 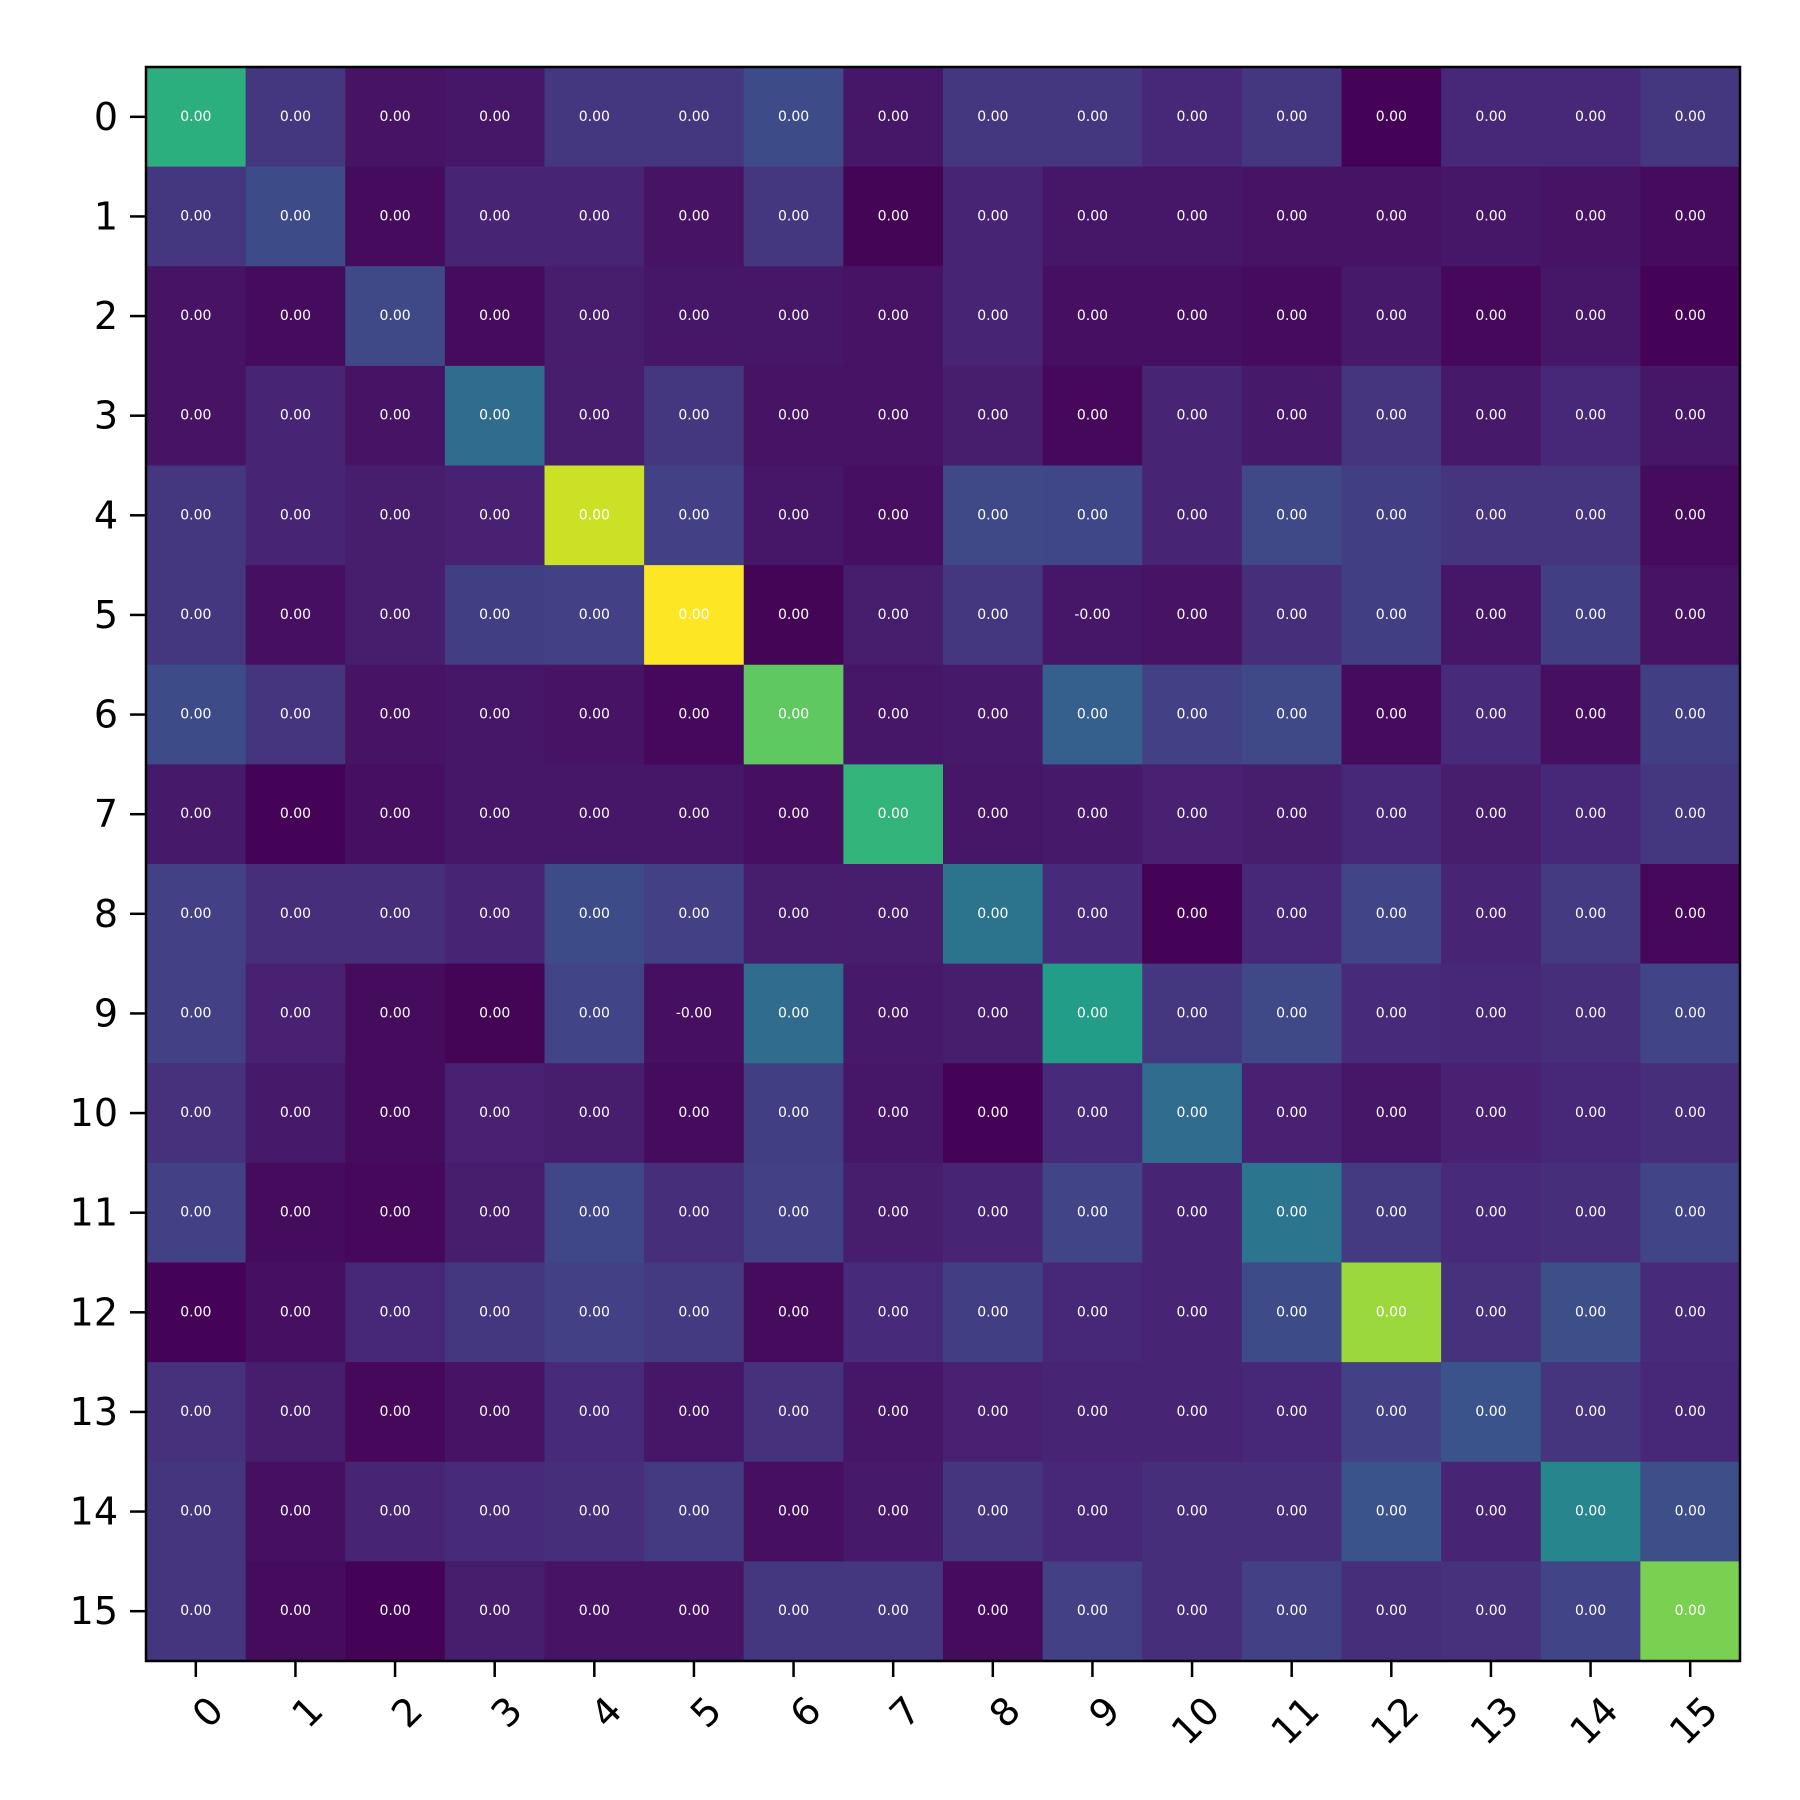 What do you see at coordinates (94, 1611) in the screenshot?
I see `y-tick-label: 15` at bounding box center [94, 1611].